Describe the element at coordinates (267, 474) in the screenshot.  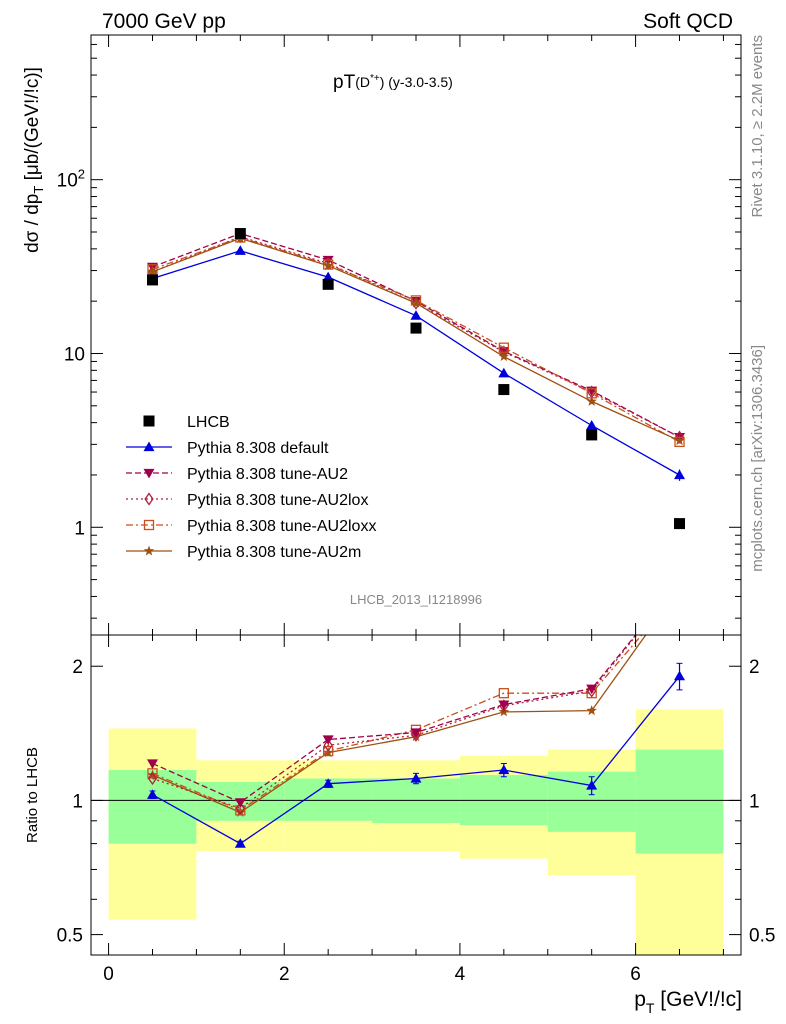
I see `legend-label: Pythia 8.308 tune-AU2` at that location.